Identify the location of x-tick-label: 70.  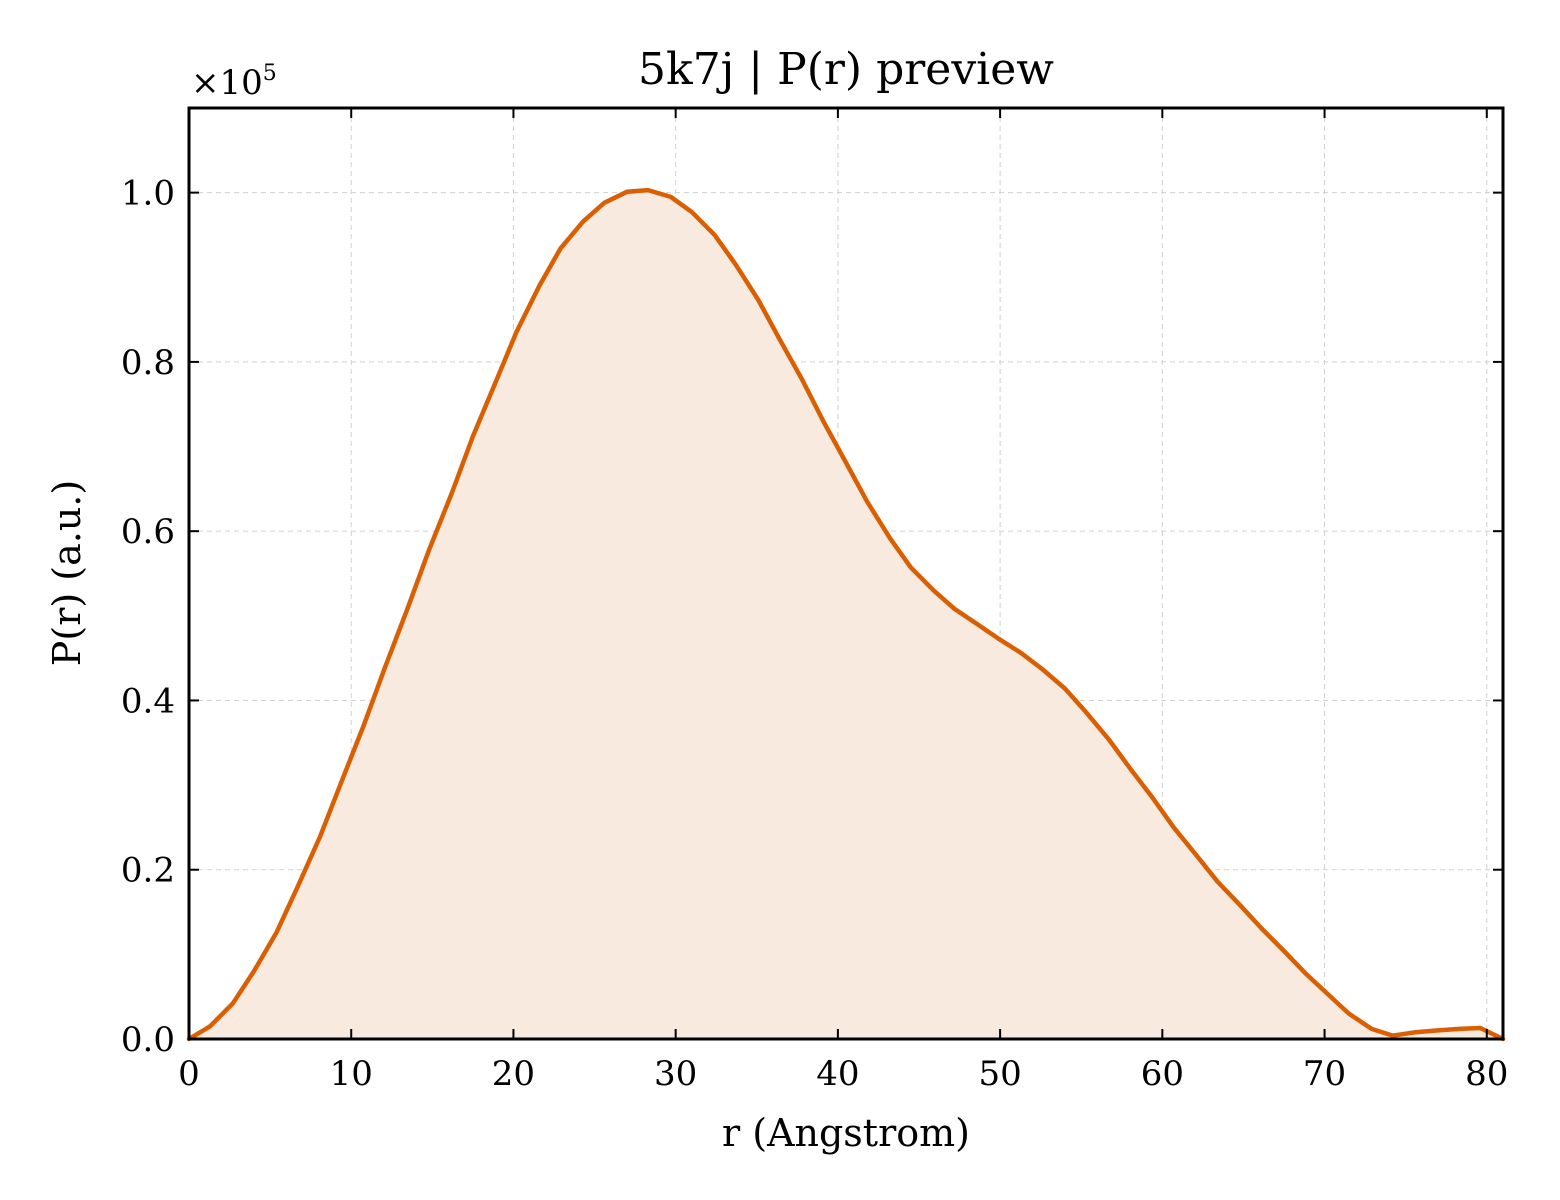
(1324, 1074).